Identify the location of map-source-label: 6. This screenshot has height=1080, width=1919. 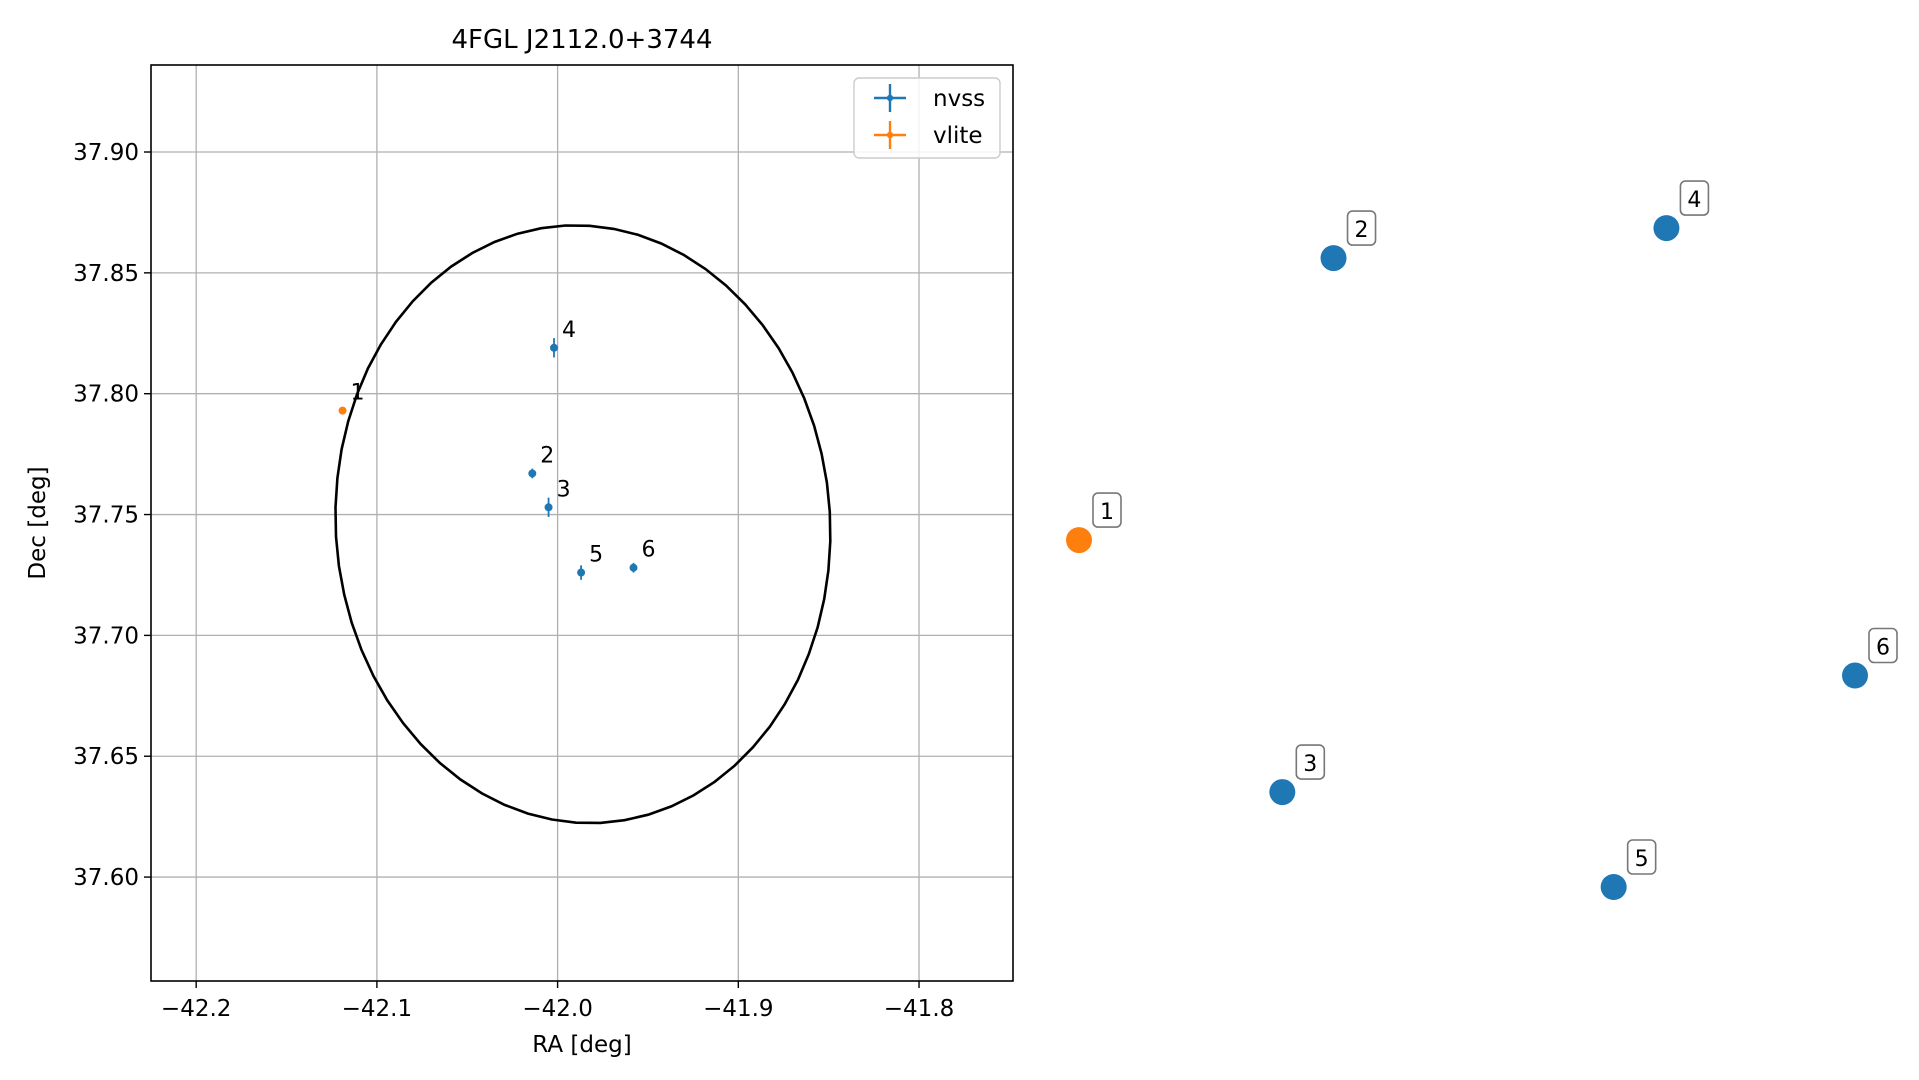
(1883, 648).